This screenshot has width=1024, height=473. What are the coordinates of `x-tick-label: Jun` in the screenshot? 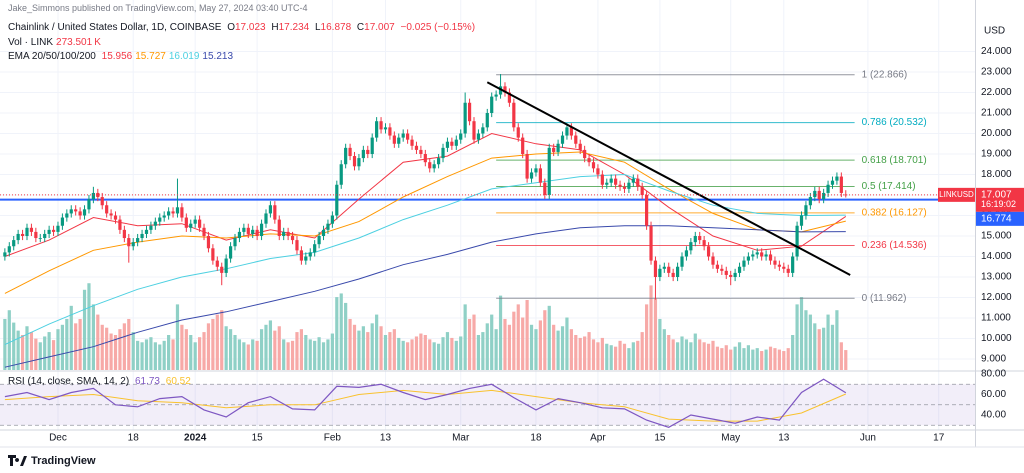 It's located at (868, 438).